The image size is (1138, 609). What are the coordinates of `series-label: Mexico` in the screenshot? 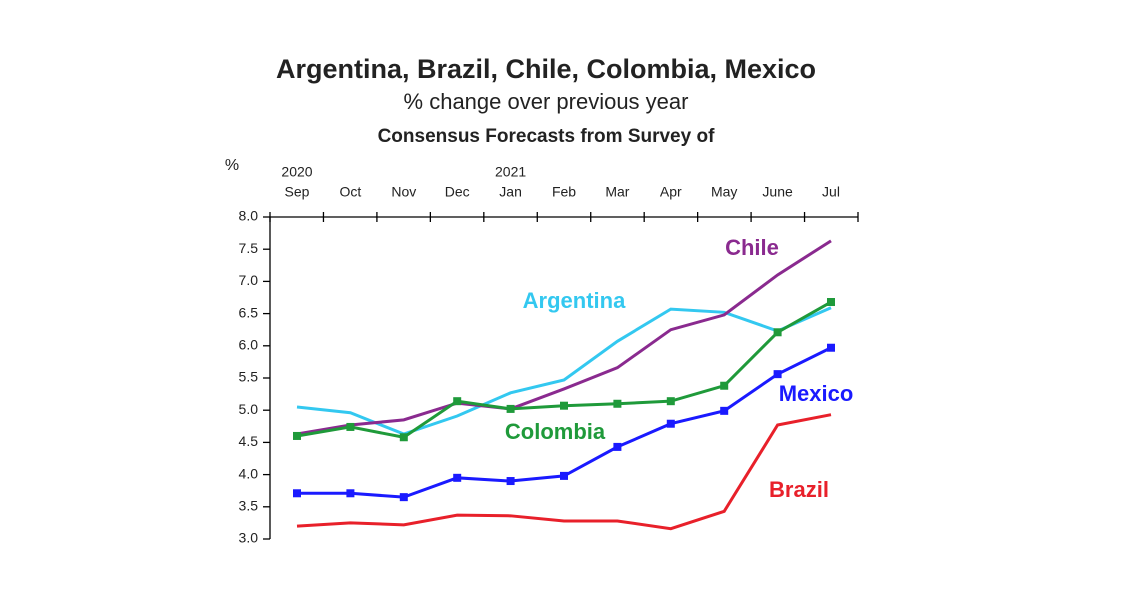 It's located at (816, 393).